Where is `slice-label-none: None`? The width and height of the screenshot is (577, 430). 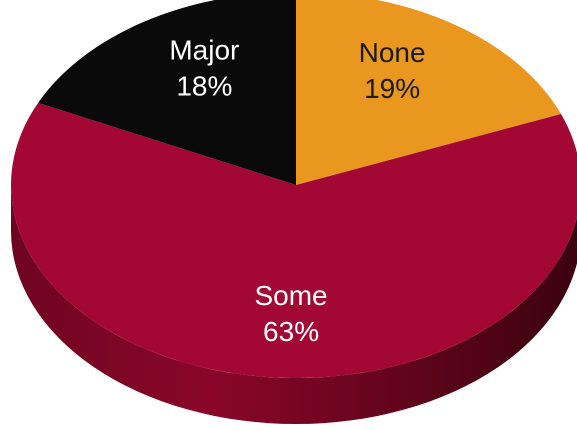
slice-label-none: None is located at coordinates (392, 52).